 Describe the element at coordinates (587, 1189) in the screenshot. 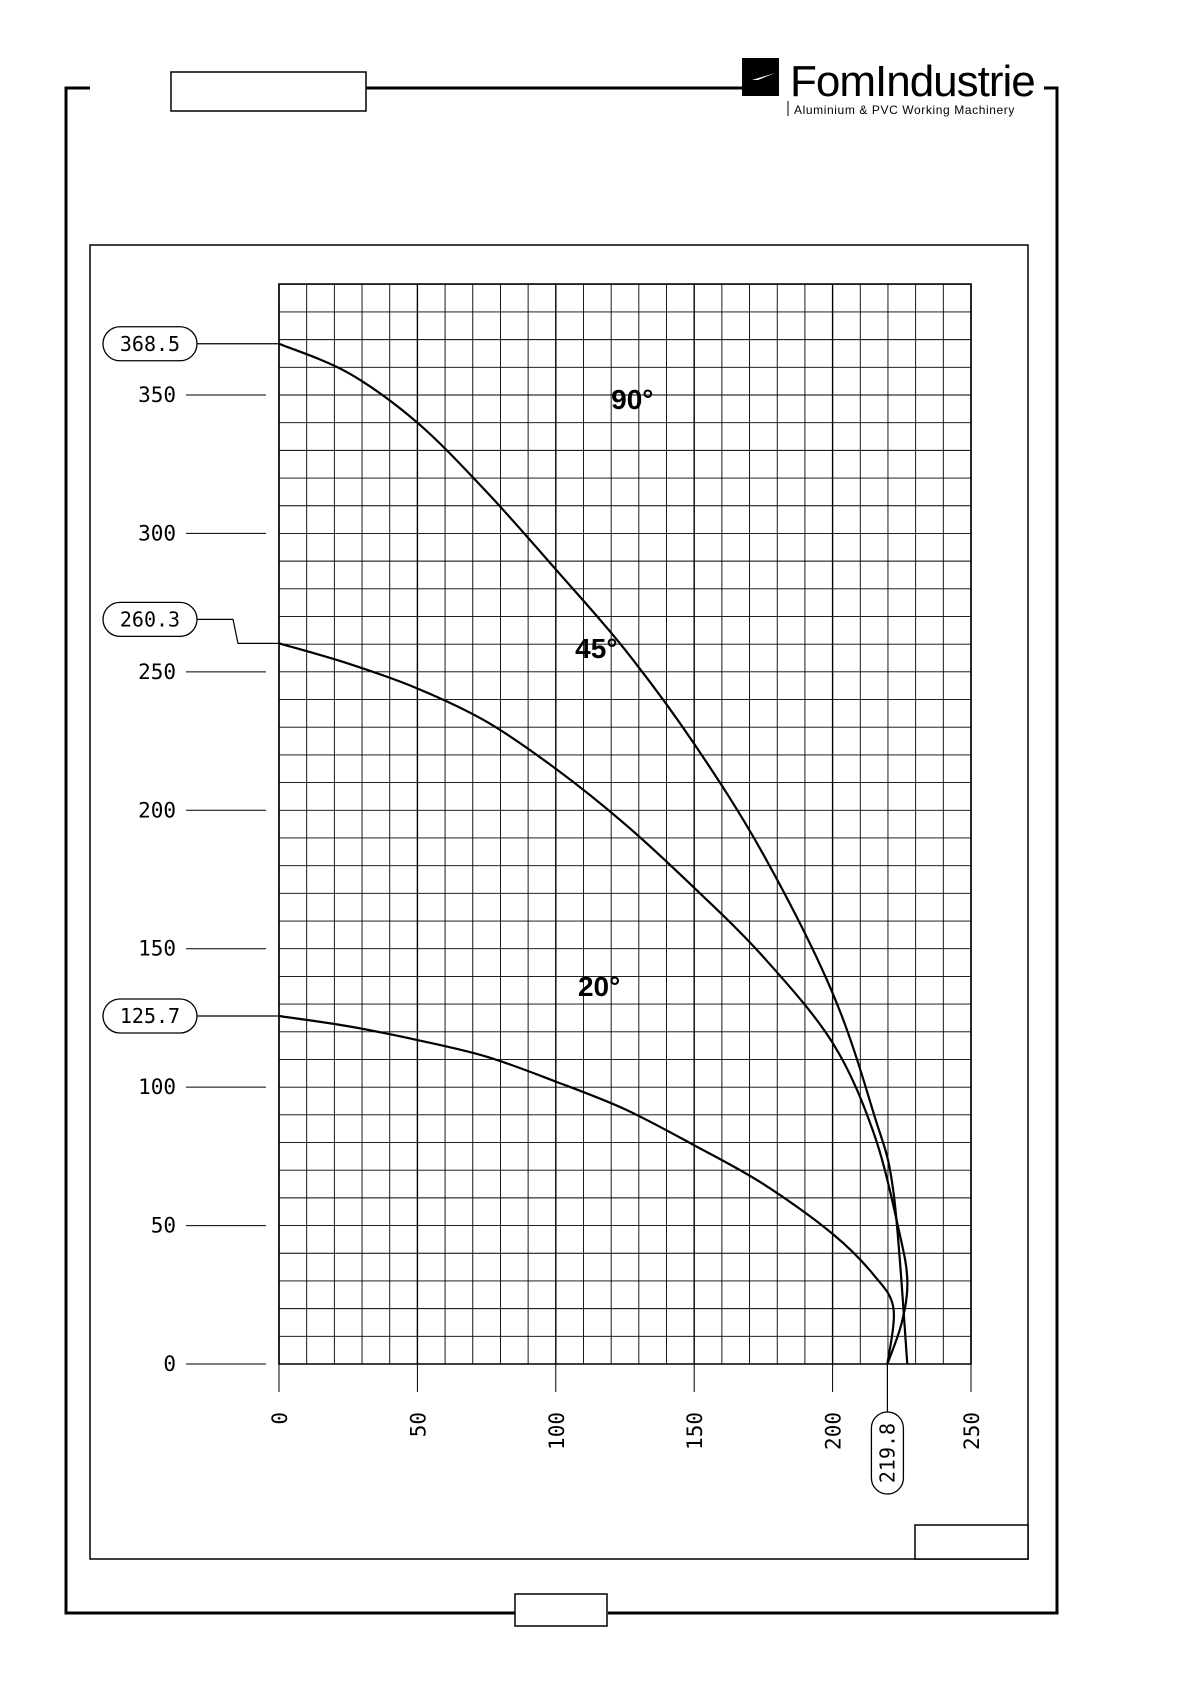

I see `series-curve` at that location.